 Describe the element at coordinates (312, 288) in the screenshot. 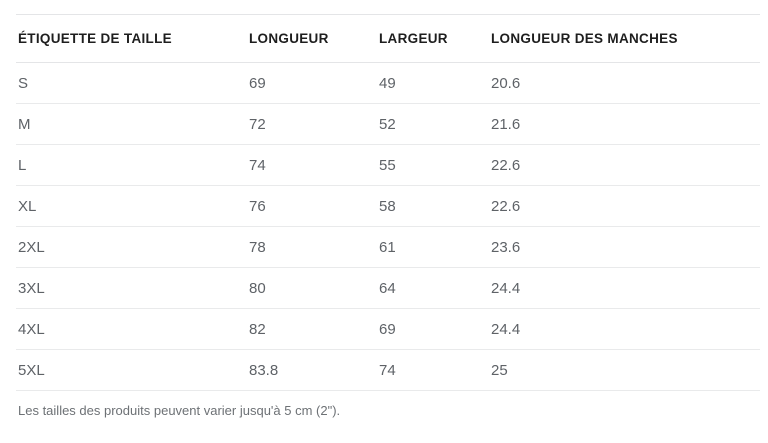

I see `measurement-cell: 80` at that location.